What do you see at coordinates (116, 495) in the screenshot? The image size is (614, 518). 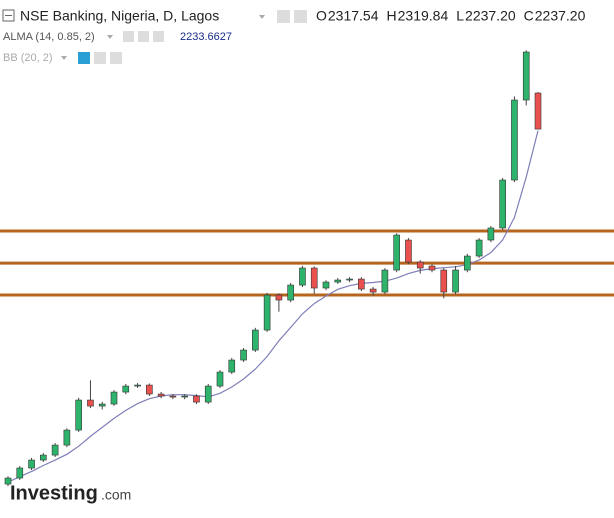 I see `watermark-suffix: .com` at bounding box center [116, 495].